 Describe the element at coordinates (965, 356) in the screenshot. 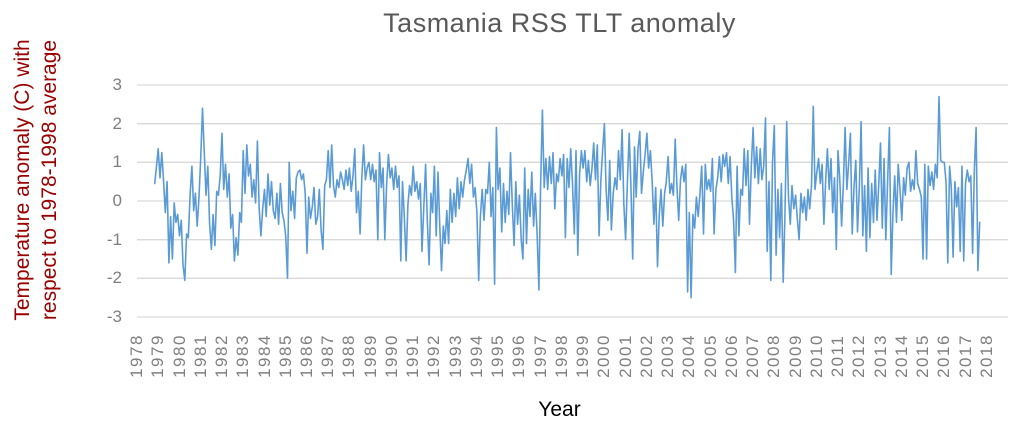

I see `x-tick-label: 2017` at that location.